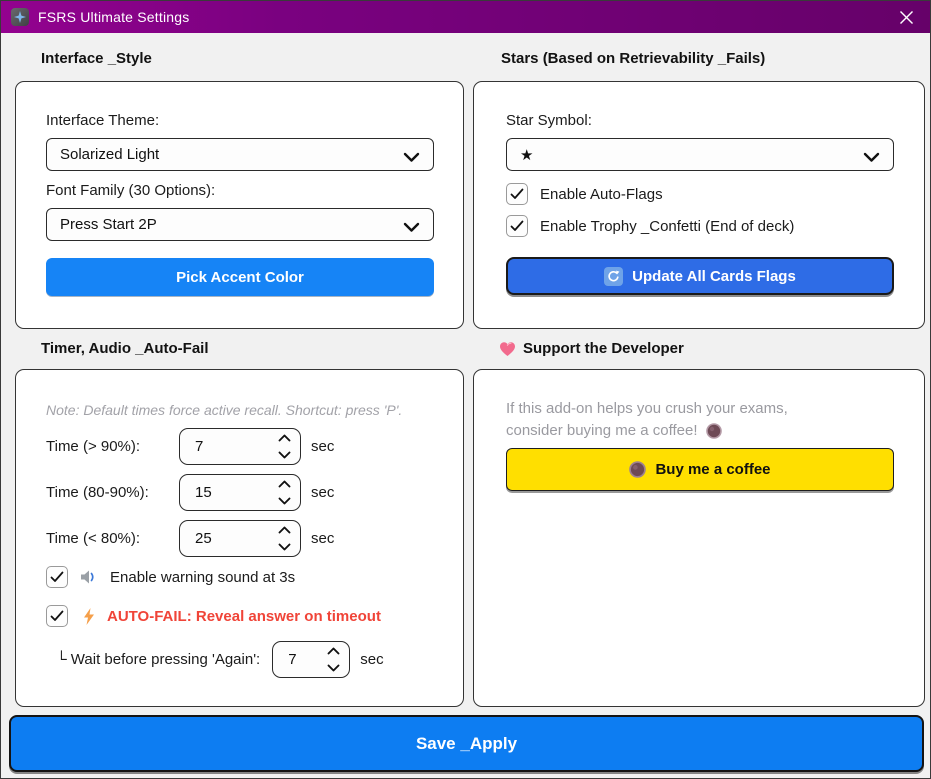 The height and width of the screenshot is (779, 931). What do you see at coordinates (108, 224) in the screenshot?
I see `selected-font: Press Start 2P` at bounding box center [108, 224].